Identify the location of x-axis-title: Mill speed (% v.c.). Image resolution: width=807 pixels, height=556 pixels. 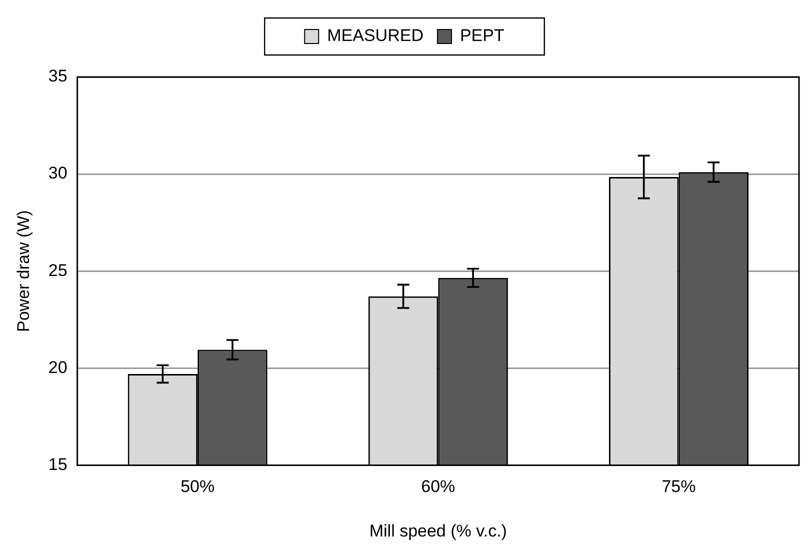
(438, 530).